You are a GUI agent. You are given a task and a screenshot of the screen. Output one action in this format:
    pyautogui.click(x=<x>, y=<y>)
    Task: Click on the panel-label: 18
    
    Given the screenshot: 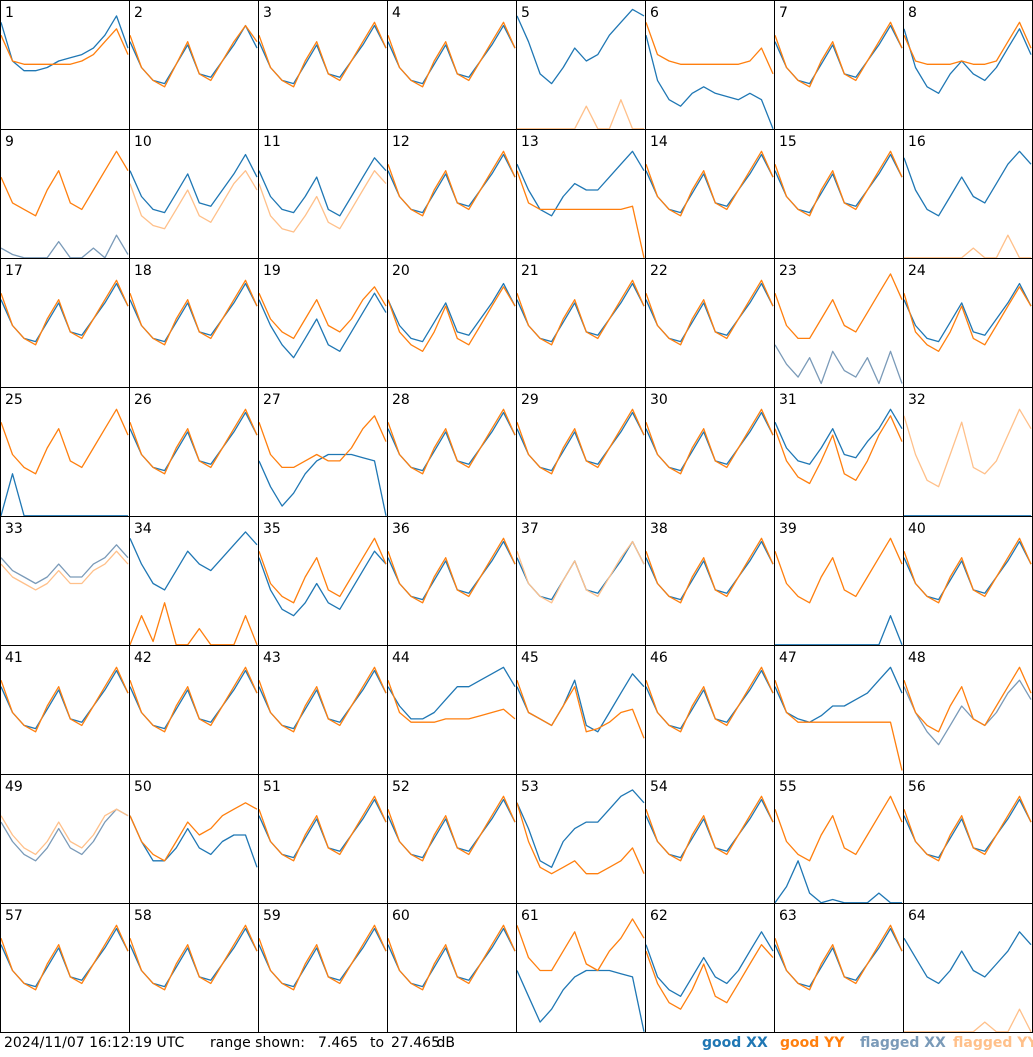 What is the action you would take?
    pyautogui.click(x=143, y=271)
    